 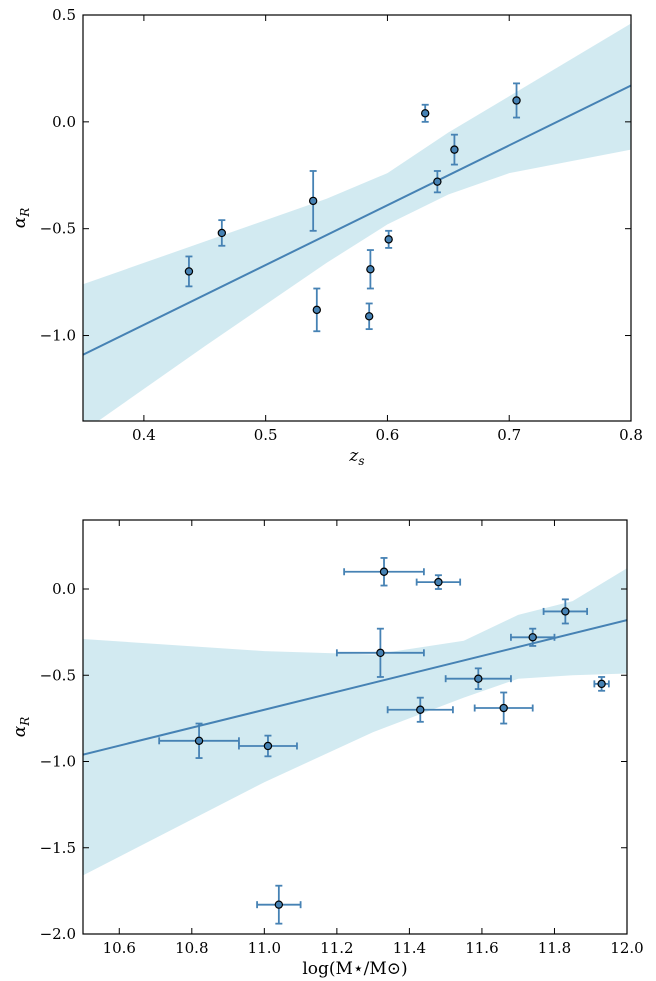 I want to click on x-tick-label-4: 0.8, so click(x=631, y=435).